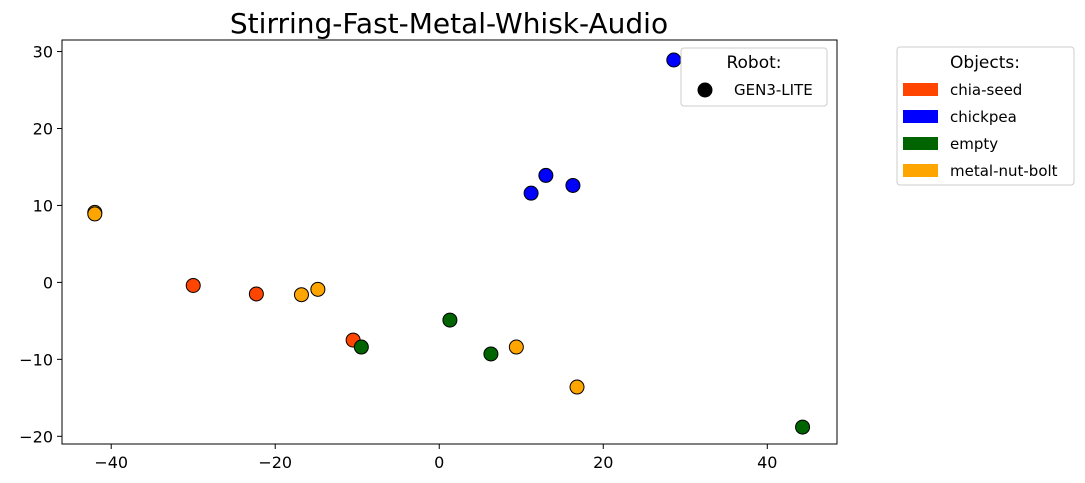  What do you see at coordinates (36, 436) in the screenshot?
I see `y-tick-label: −20` at bounding box center [36, 436].